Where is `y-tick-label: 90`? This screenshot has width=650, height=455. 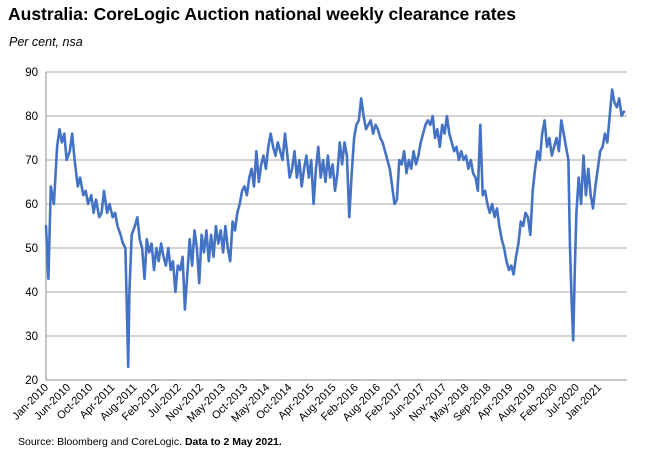 y-tick-label: 90 is located at coordinates (31, 73).